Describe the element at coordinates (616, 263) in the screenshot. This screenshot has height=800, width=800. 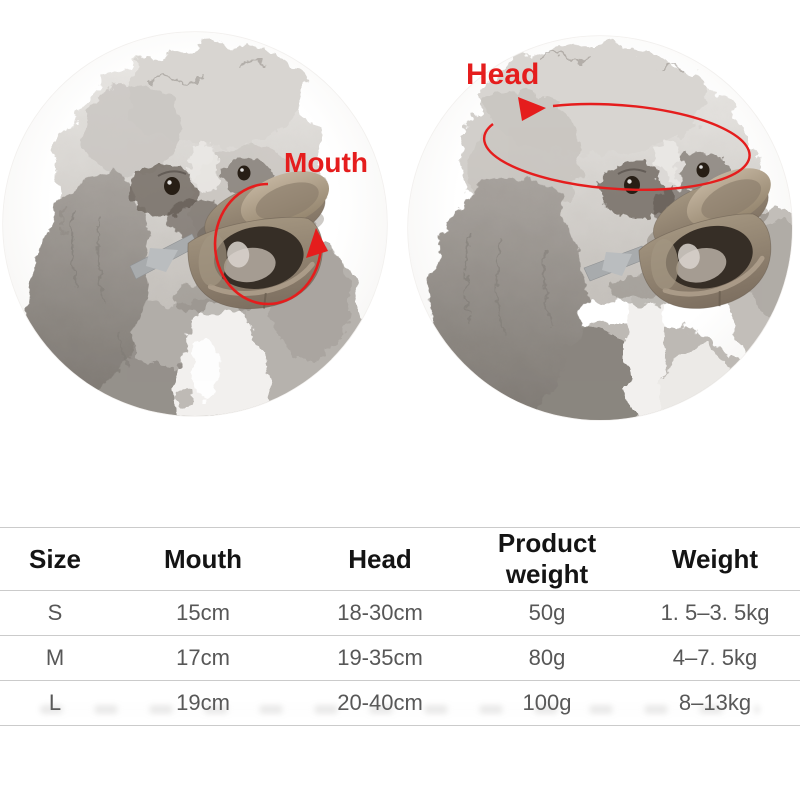
I see `right-dog-muzzle-strap` at that location.